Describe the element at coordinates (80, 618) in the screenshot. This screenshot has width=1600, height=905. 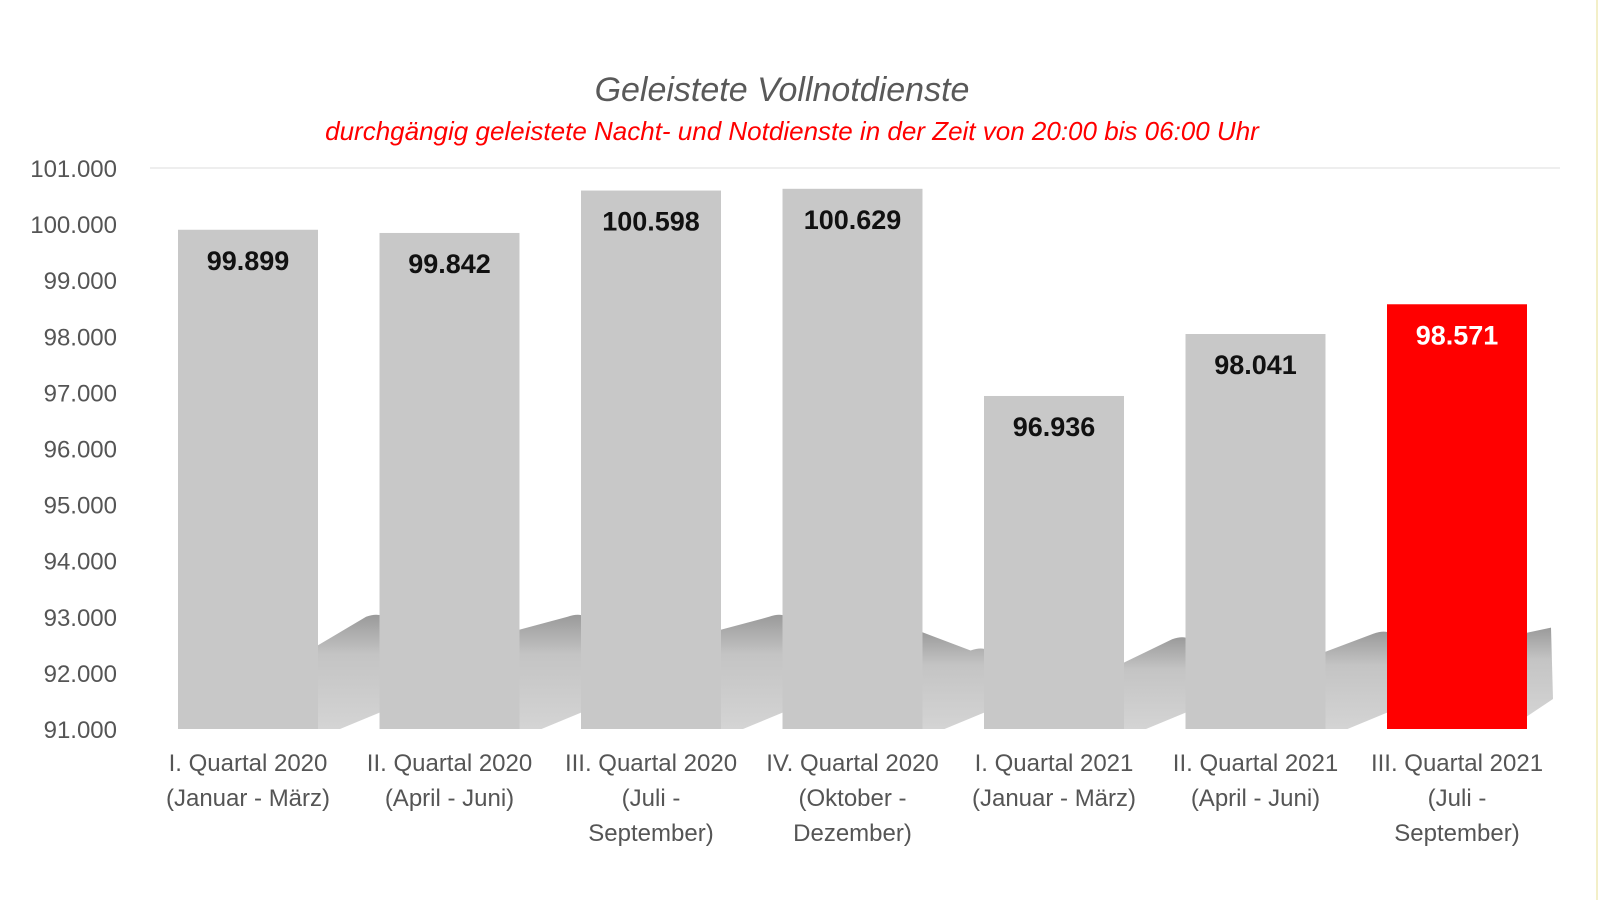
I see `y-tick-label: 93.000` at that location.